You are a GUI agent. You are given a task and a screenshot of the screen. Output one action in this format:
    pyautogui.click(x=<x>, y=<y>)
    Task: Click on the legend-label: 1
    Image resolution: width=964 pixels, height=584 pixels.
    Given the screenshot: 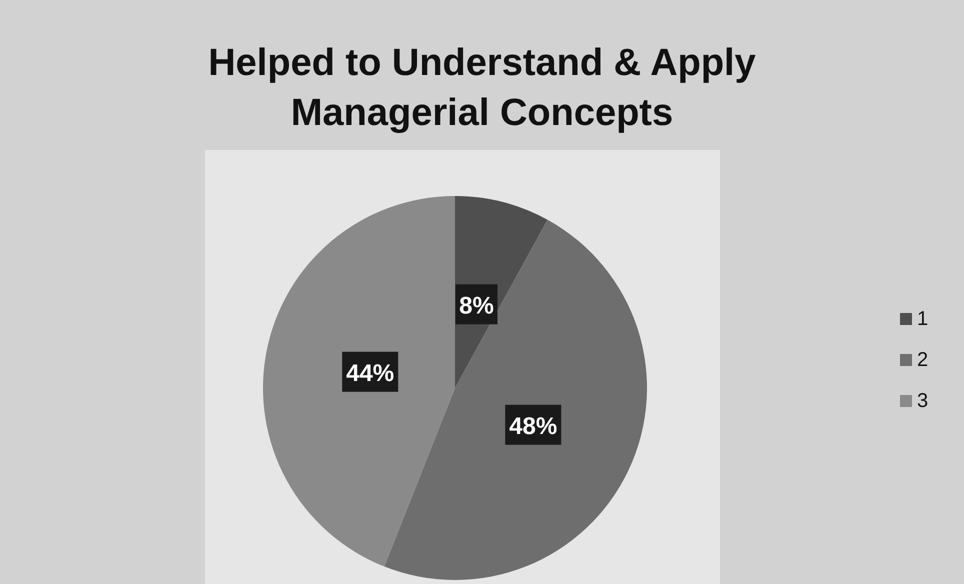 What is the action you would take?
    pyautogui.click(x=922, y=319)
    